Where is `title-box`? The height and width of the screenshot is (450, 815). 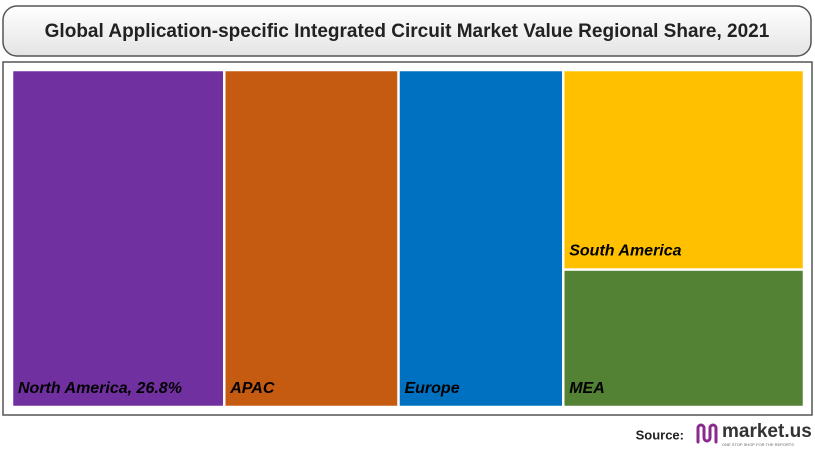
title-box is located at coordinates (407, 31).